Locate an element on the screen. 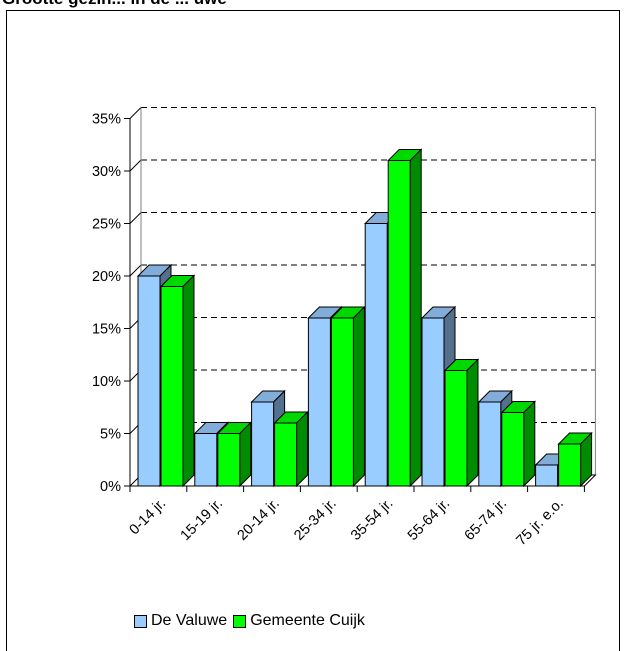  x-tick-label: 55-64 jr. is located at coordinates (429, 520).